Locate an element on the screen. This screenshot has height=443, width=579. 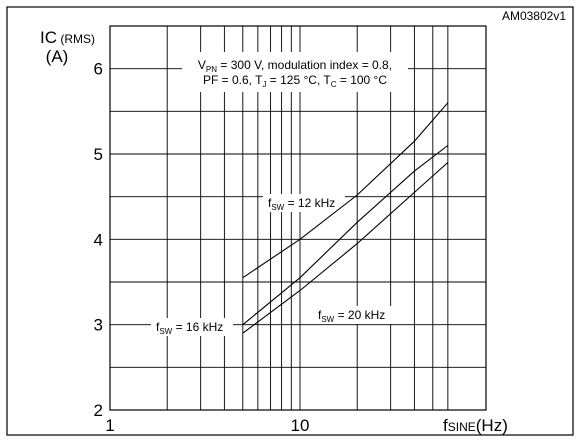
y-tick-label: 4 is located at coordinates (98, 239).